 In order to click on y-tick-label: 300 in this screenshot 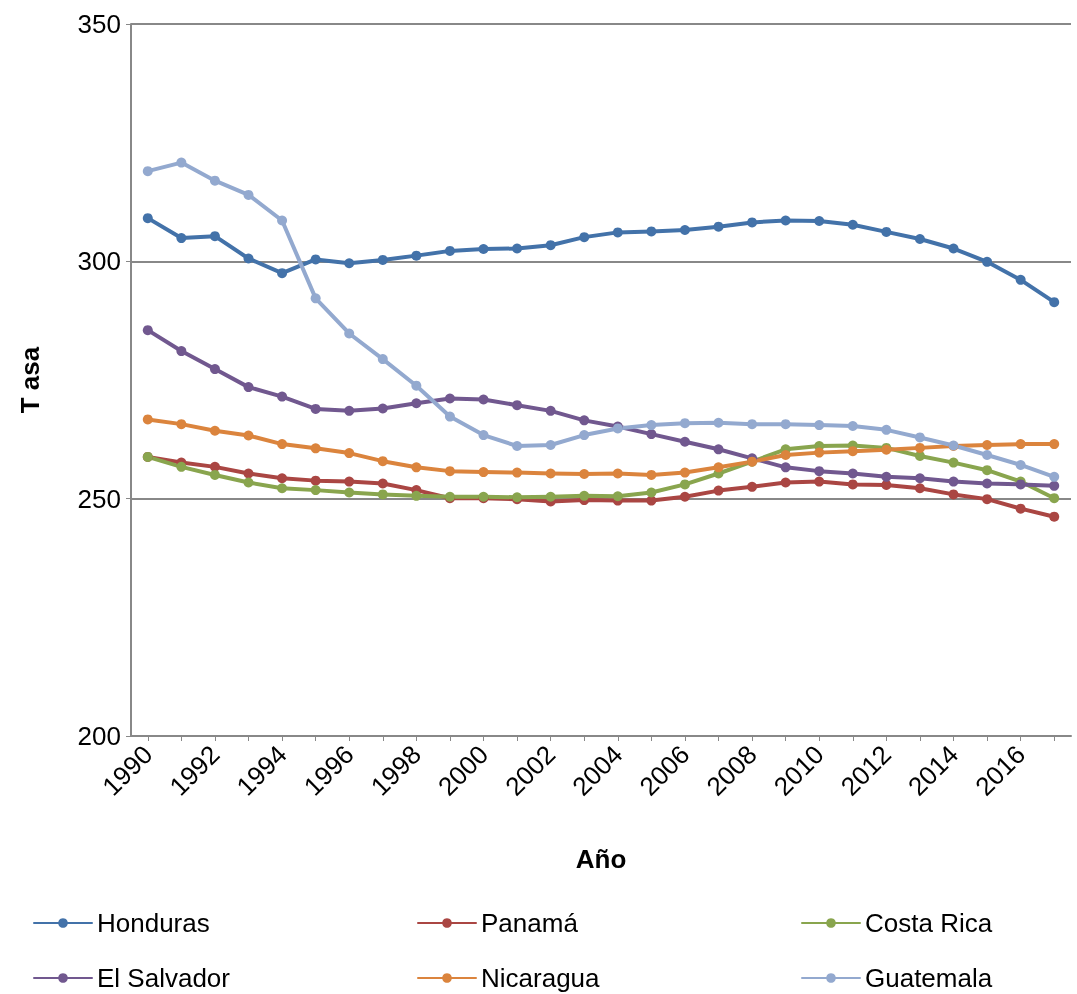, I will do `click(99, 261)`.